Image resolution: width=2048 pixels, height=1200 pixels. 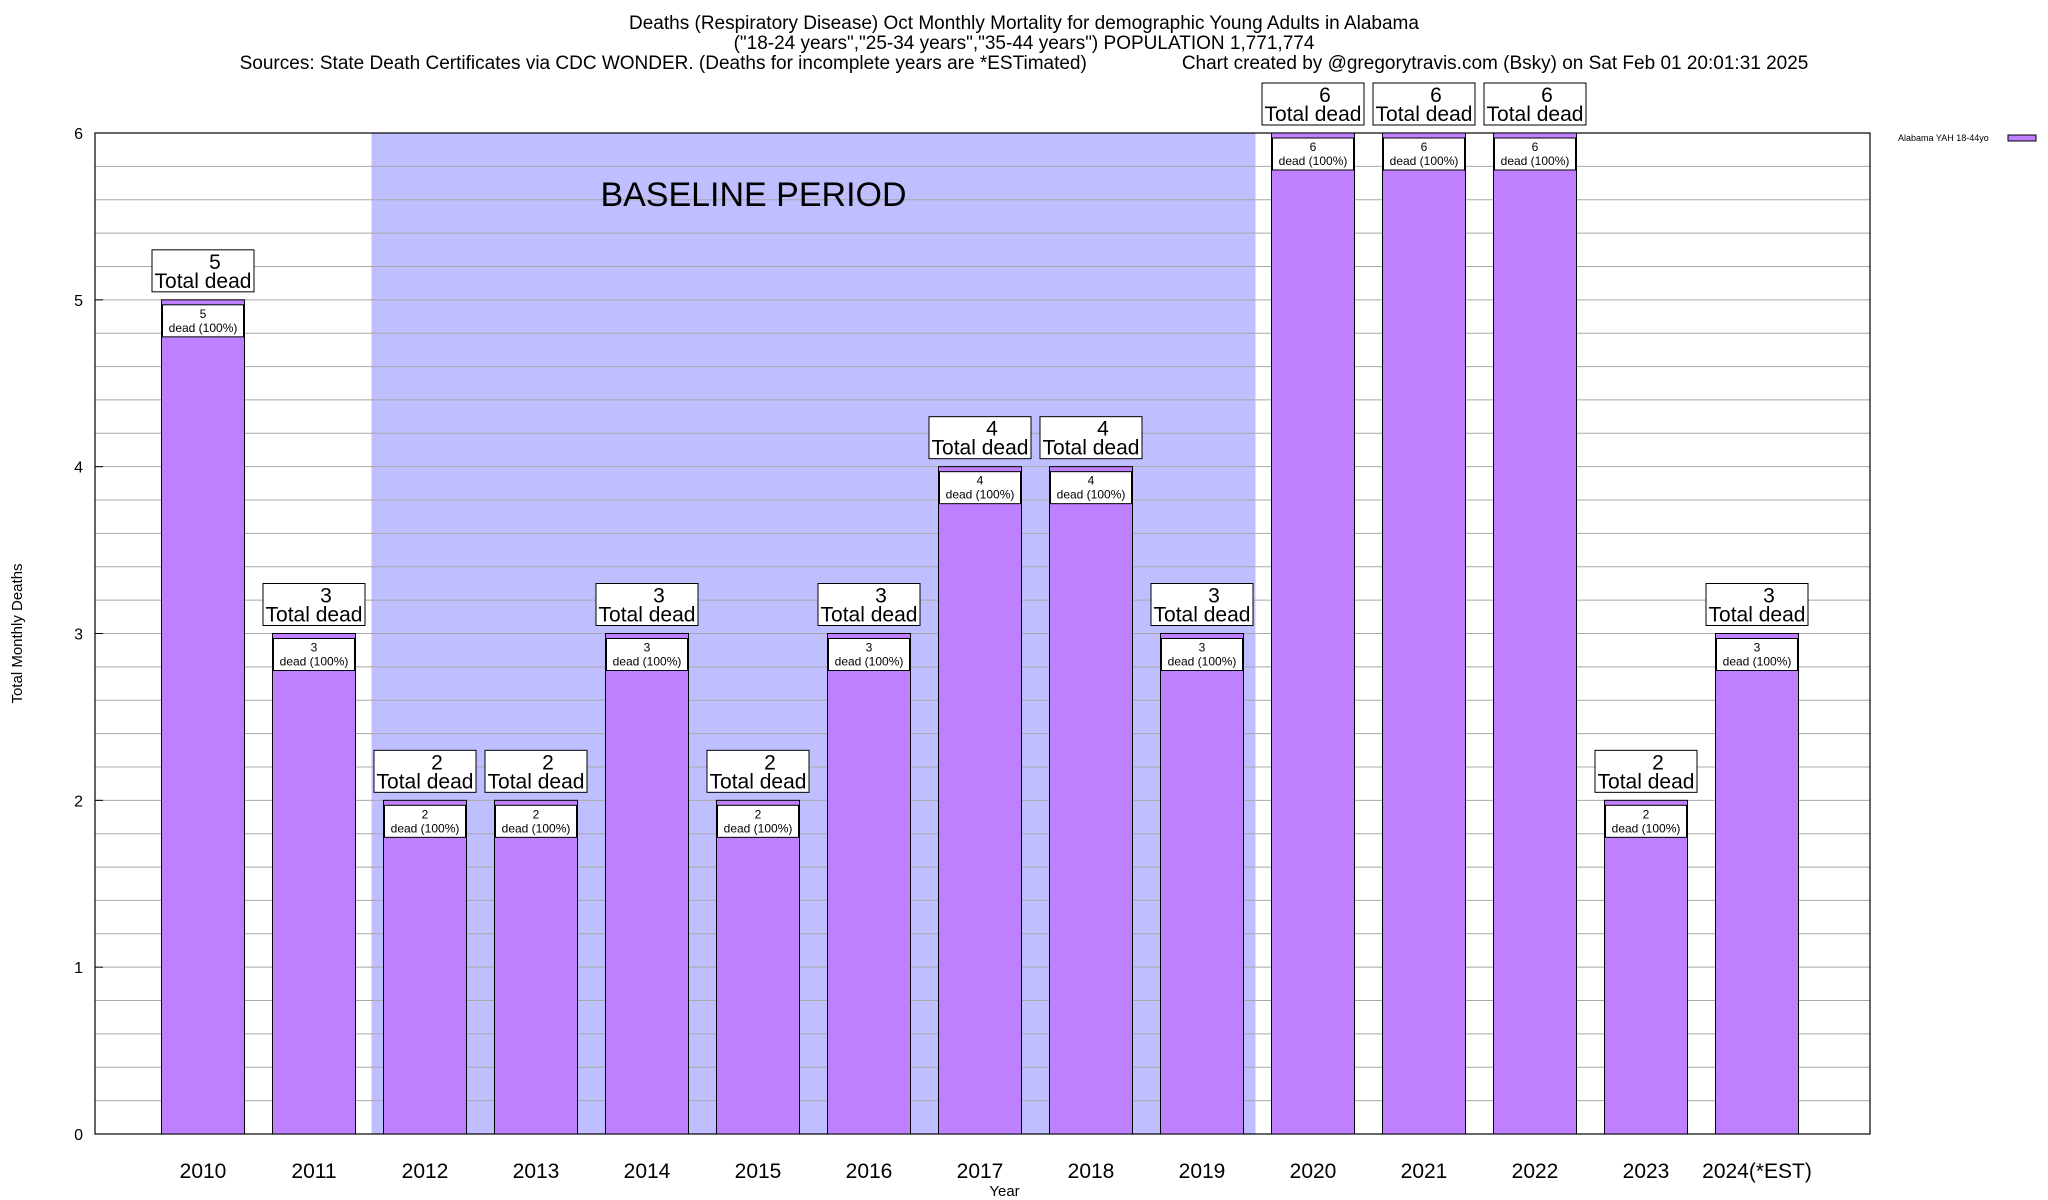 I want to click on baseline-period-label: BASELINE PERIOD, so click(x=753, y=195).